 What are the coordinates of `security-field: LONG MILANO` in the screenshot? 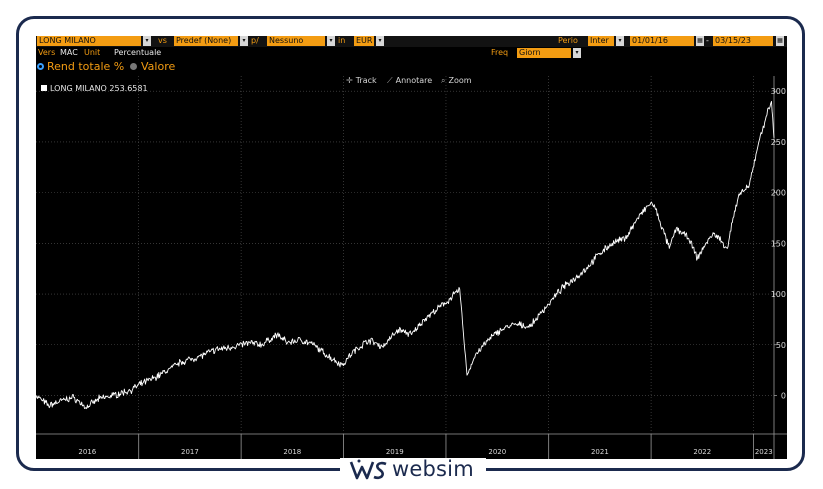 It's located at (89, 41).